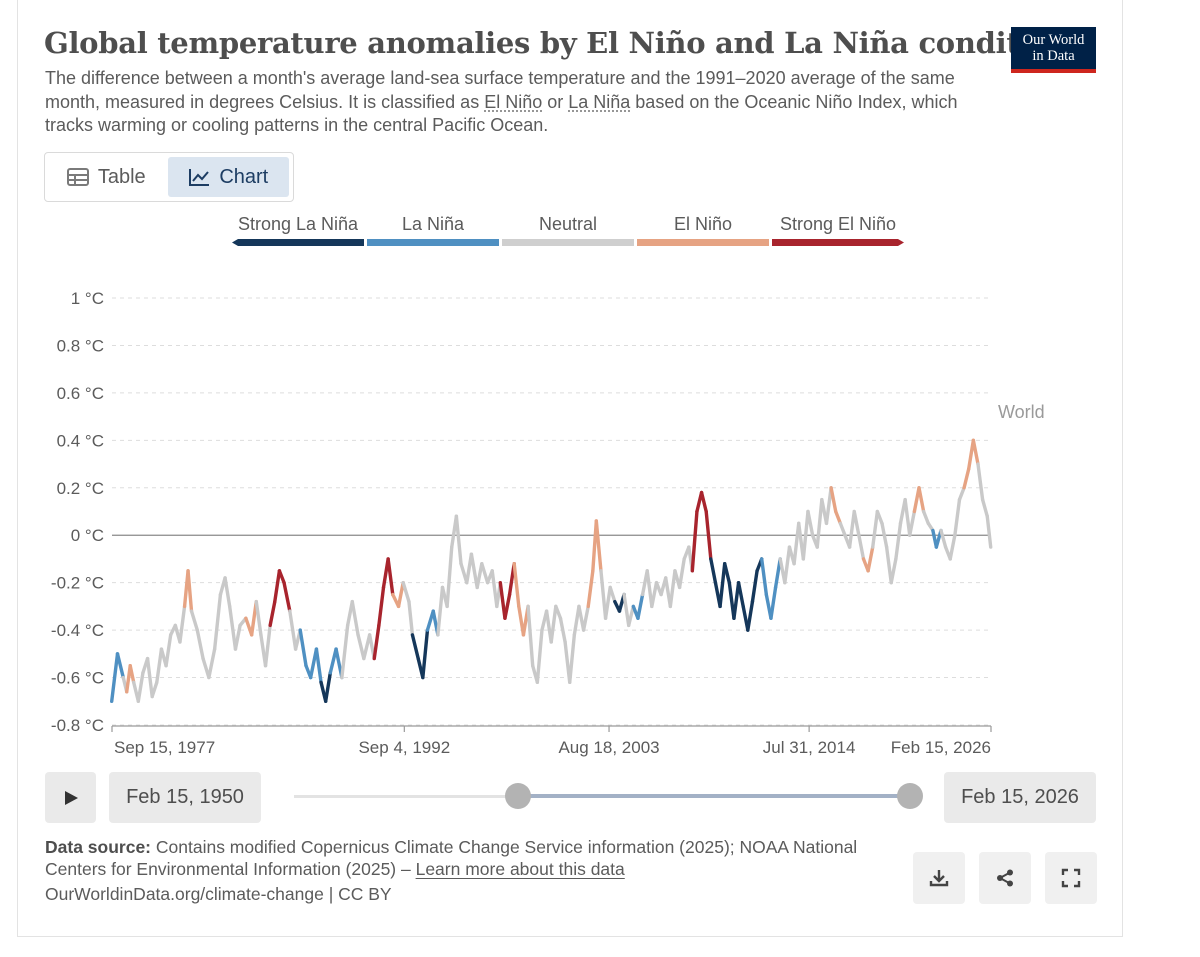  What do you see at coordinates (77, 583) in the screenshot?
I see `y-tick-label: -0.2 °C` at bounding box center [77, 583].